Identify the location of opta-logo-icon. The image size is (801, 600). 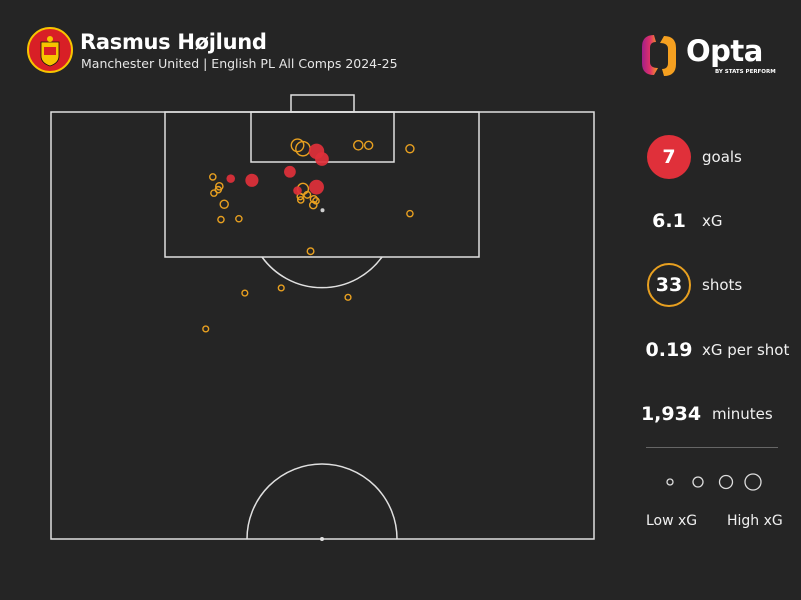
(659, 55).